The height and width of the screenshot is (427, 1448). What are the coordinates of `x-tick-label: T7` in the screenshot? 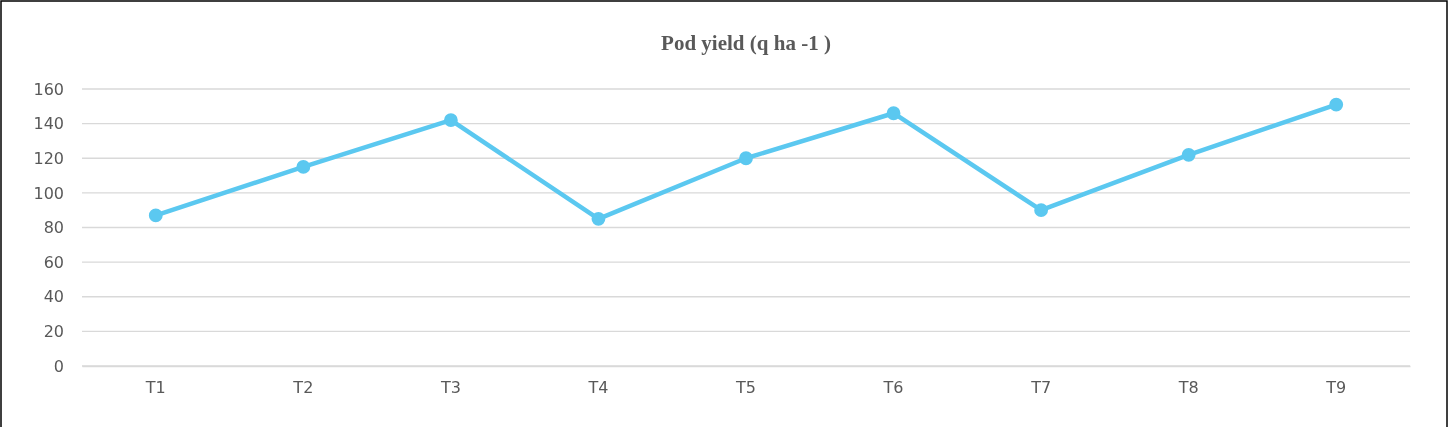 It's located at (1041, 388).